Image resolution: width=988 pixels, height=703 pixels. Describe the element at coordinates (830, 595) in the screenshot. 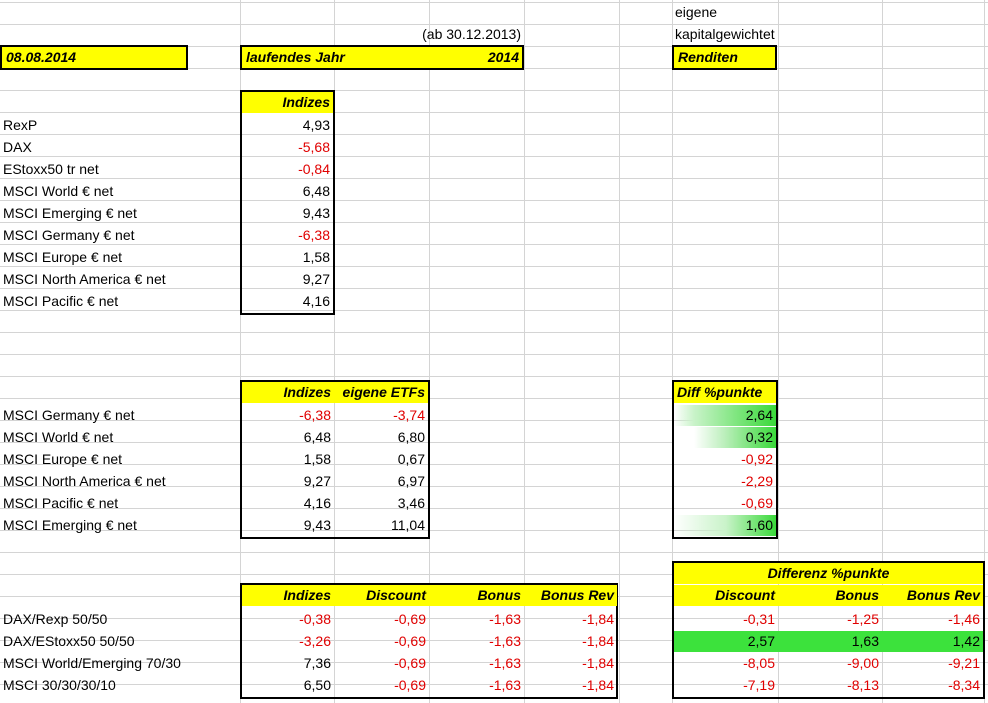

I see `diff-bonus-header: Bonus` at that location.